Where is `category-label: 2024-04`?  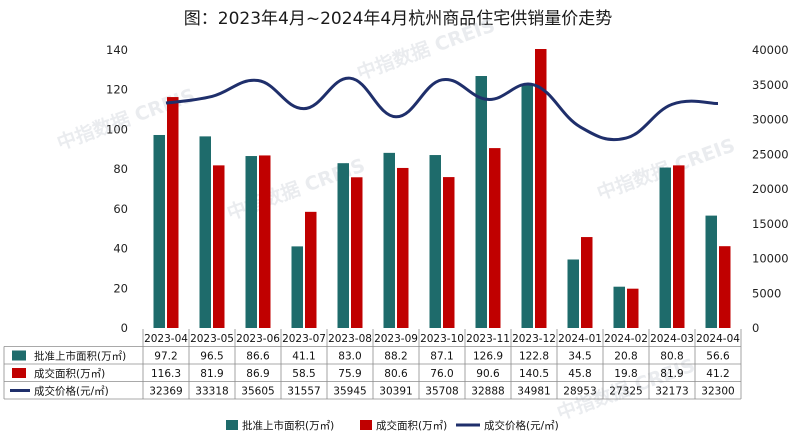 category-label: 2024-04 is located at coordinates (718, 339).